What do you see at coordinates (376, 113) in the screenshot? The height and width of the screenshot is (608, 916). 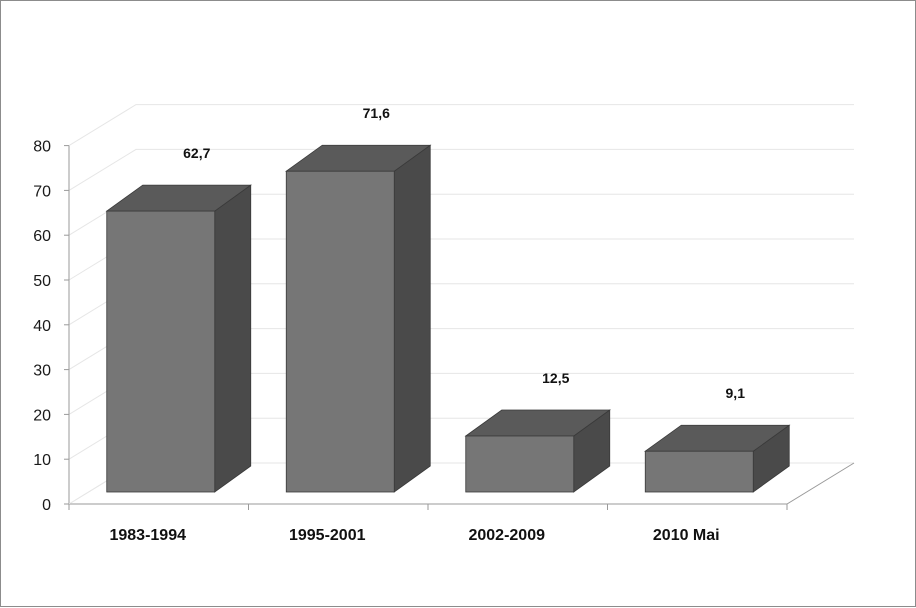 I see `data-label: 71,6` at bounding box center [376, 113].